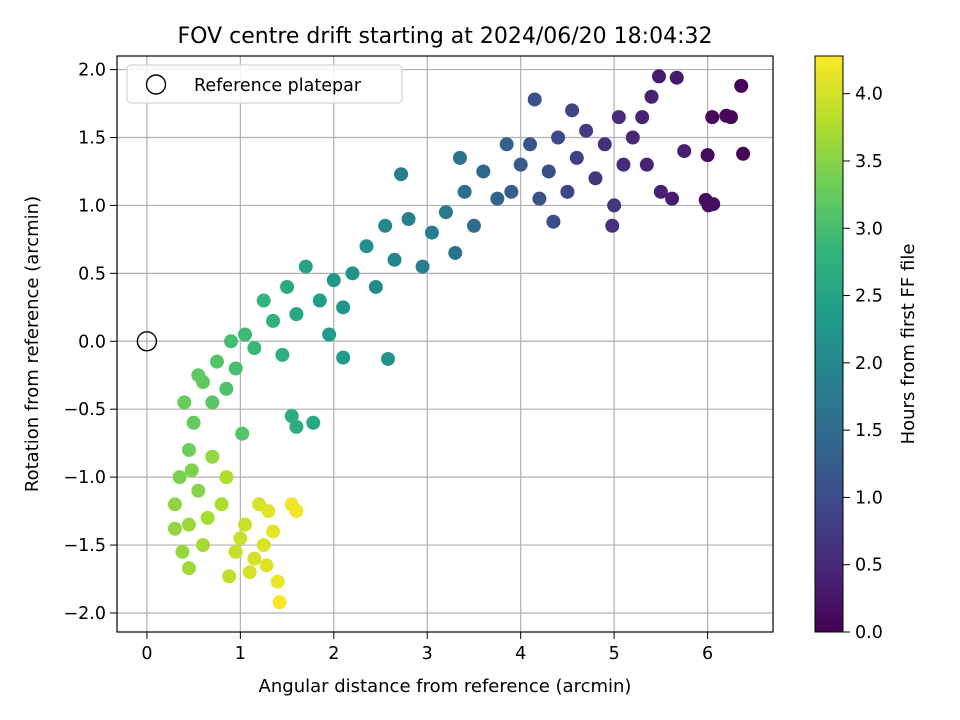 The height and width of the screenshot is (720, 960). I want to click on y-tick-label: −1.5, so click(85, 546).